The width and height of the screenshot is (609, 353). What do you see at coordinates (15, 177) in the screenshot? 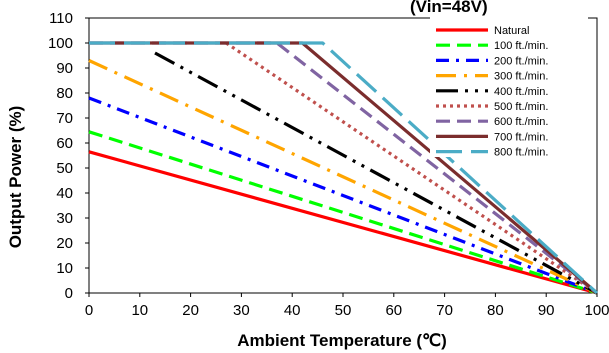
I see `y-axis-title: Output Power (%)` at bounding box center [15, 177].